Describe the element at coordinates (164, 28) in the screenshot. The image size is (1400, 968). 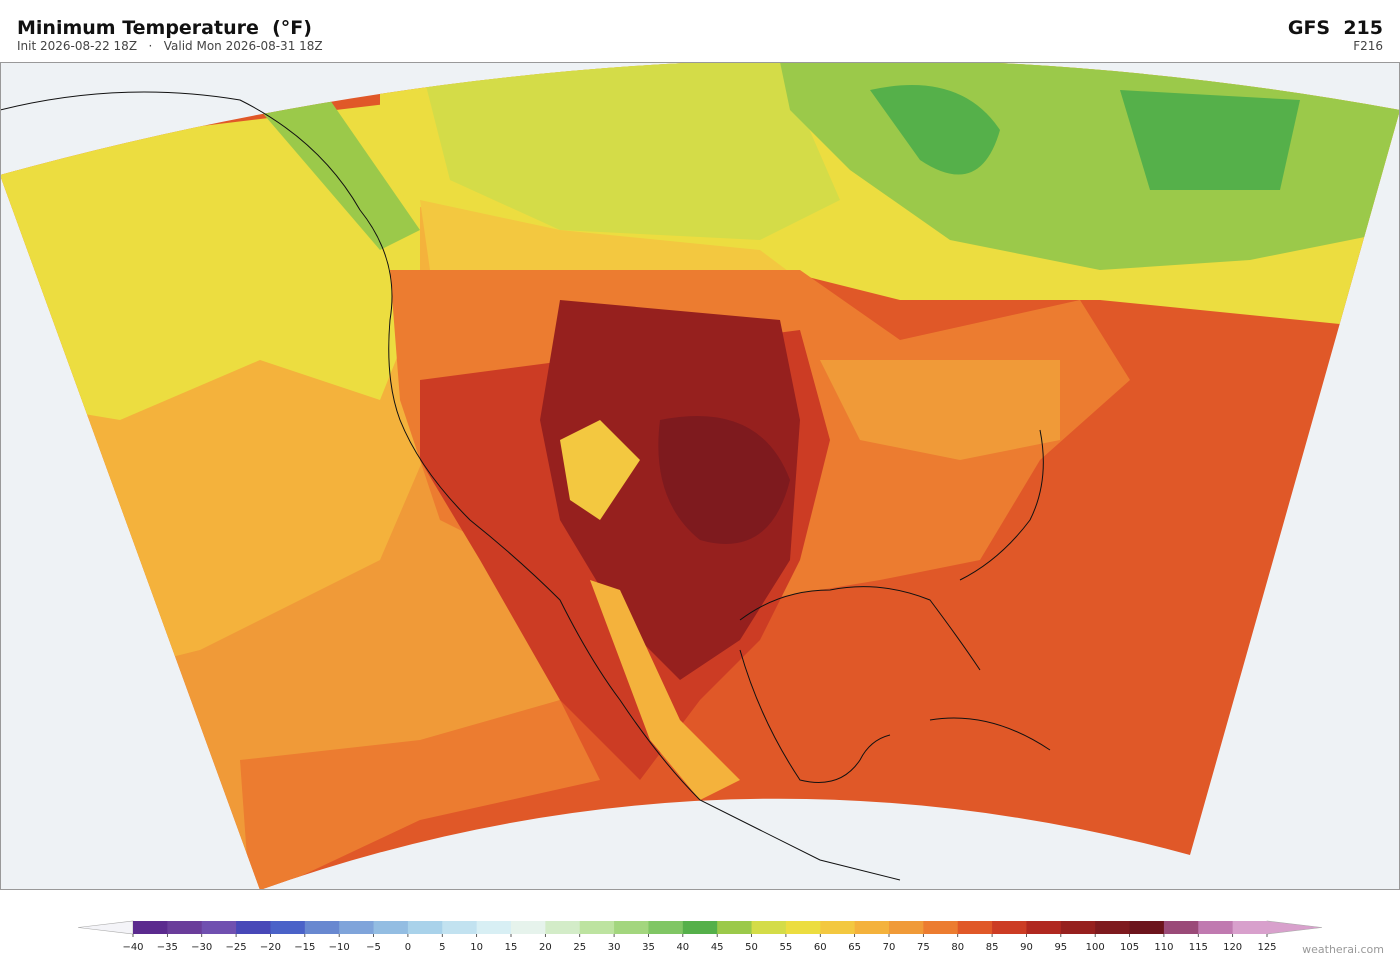
I see `title: Minimum Temperature (°F)` at that location.